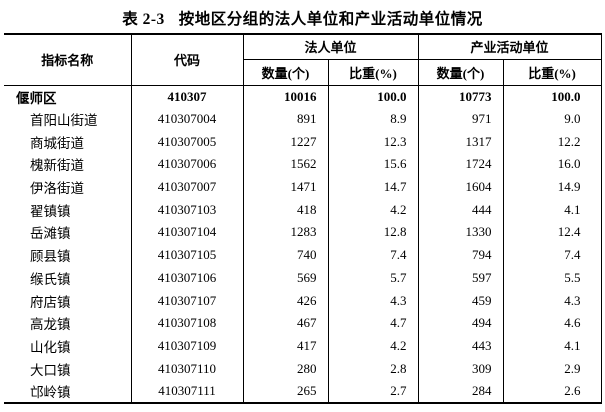  What do you see at coordinates (461, 300) in the screenshot?
I see `cell-act-qty: 459` at bounding box center [461, 300].